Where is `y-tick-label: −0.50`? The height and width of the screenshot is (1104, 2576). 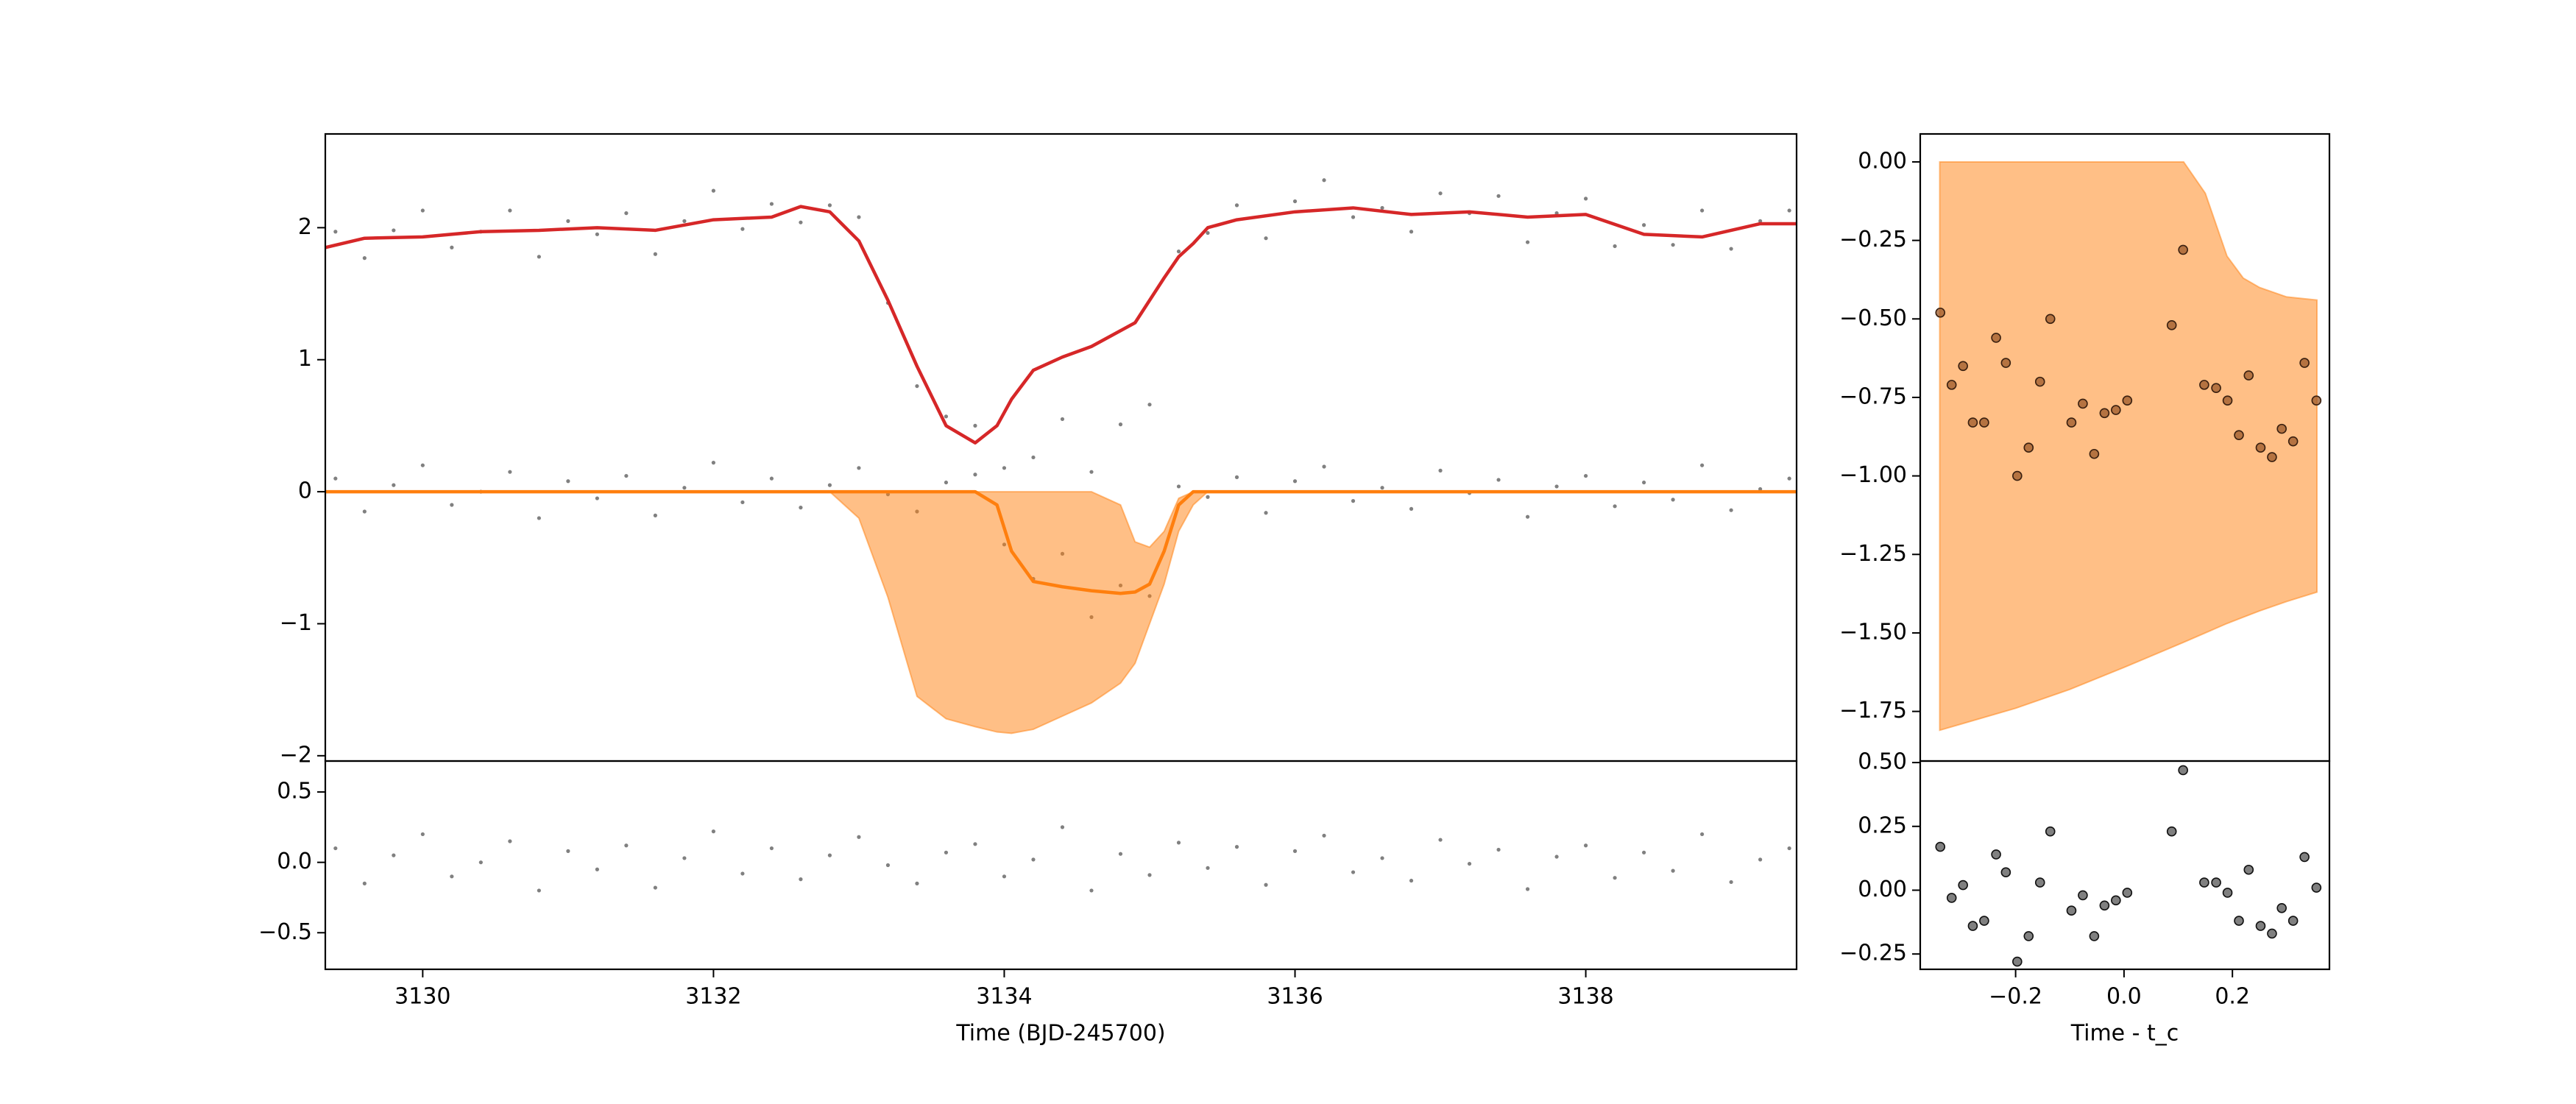
y-tick-label: −0.50 is located at coordinates (1873, 318).